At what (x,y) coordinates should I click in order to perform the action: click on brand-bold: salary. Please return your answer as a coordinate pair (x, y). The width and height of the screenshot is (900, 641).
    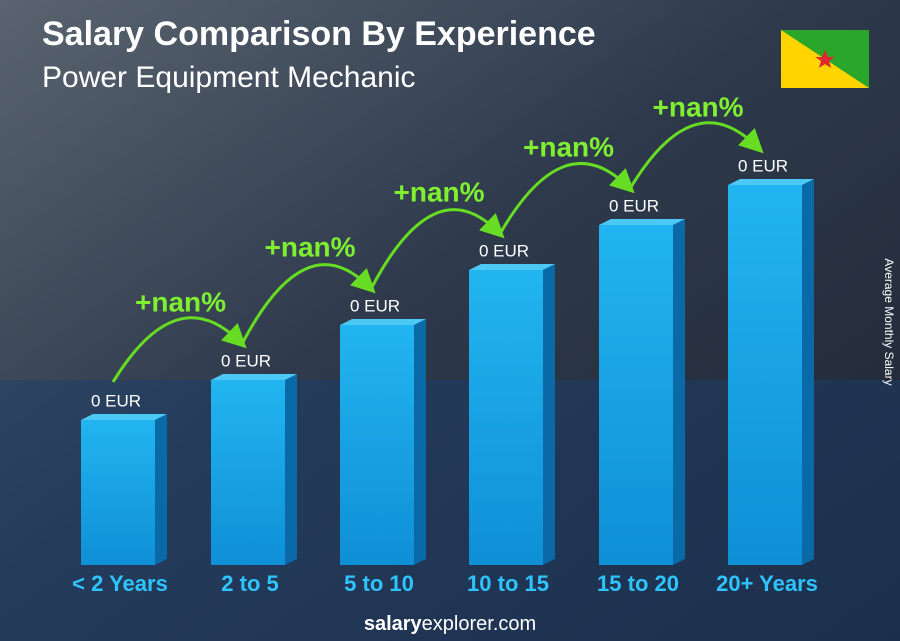
    Looking at the image, I should click on (393, 624).